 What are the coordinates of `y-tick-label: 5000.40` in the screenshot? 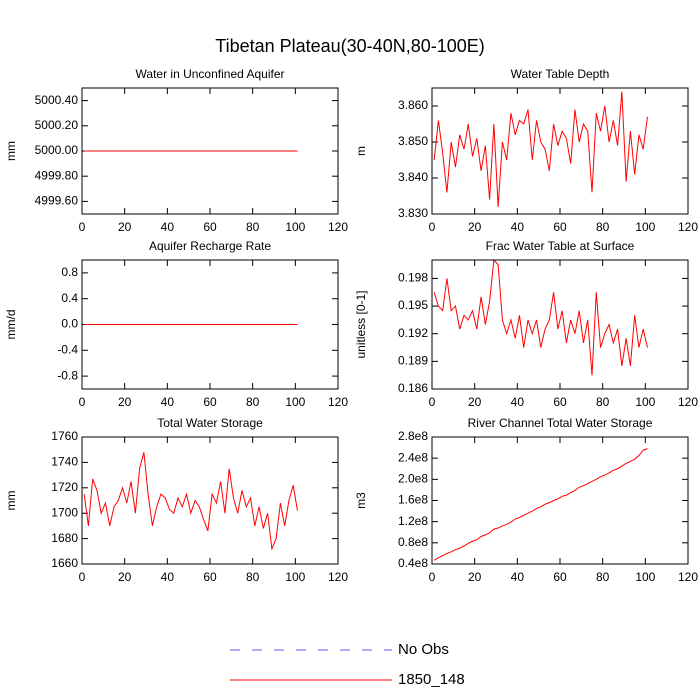 It's located at (57, 100).